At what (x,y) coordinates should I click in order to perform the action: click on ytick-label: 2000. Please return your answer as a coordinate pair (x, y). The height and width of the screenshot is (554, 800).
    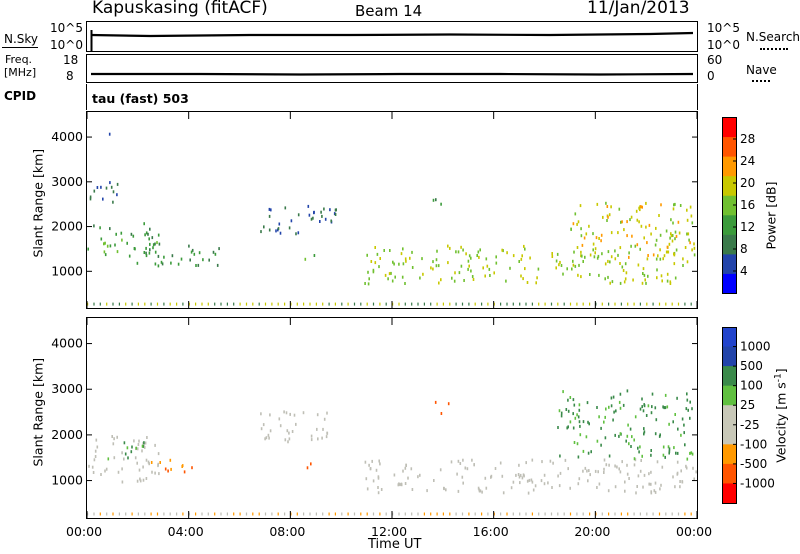
    Looking at the image, I should click on (67, 226).